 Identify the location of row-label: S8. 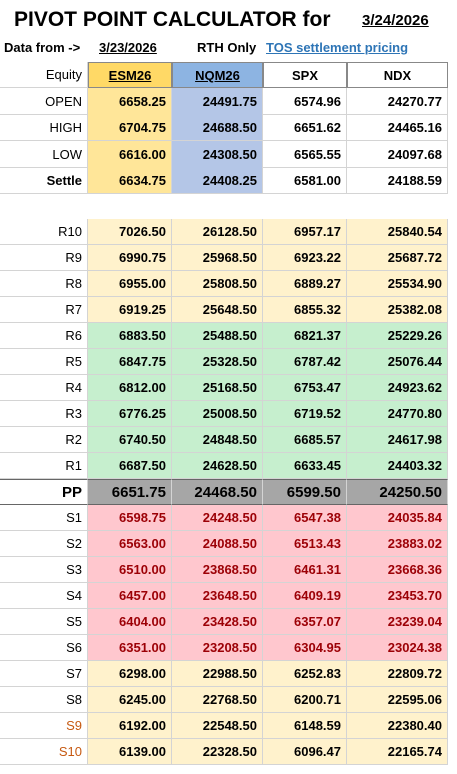
(44, 700).